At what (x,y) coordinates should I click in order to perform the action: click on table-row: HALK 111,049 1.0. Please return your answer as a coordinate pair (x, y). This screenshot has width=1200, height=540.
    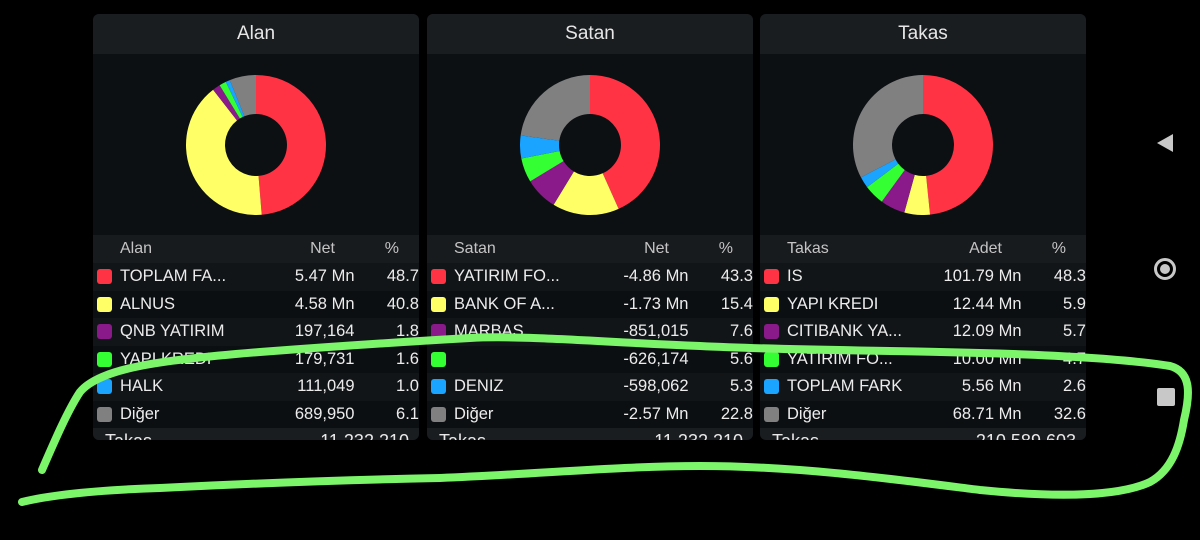
    Looking at the image, I should click on (256, 387).